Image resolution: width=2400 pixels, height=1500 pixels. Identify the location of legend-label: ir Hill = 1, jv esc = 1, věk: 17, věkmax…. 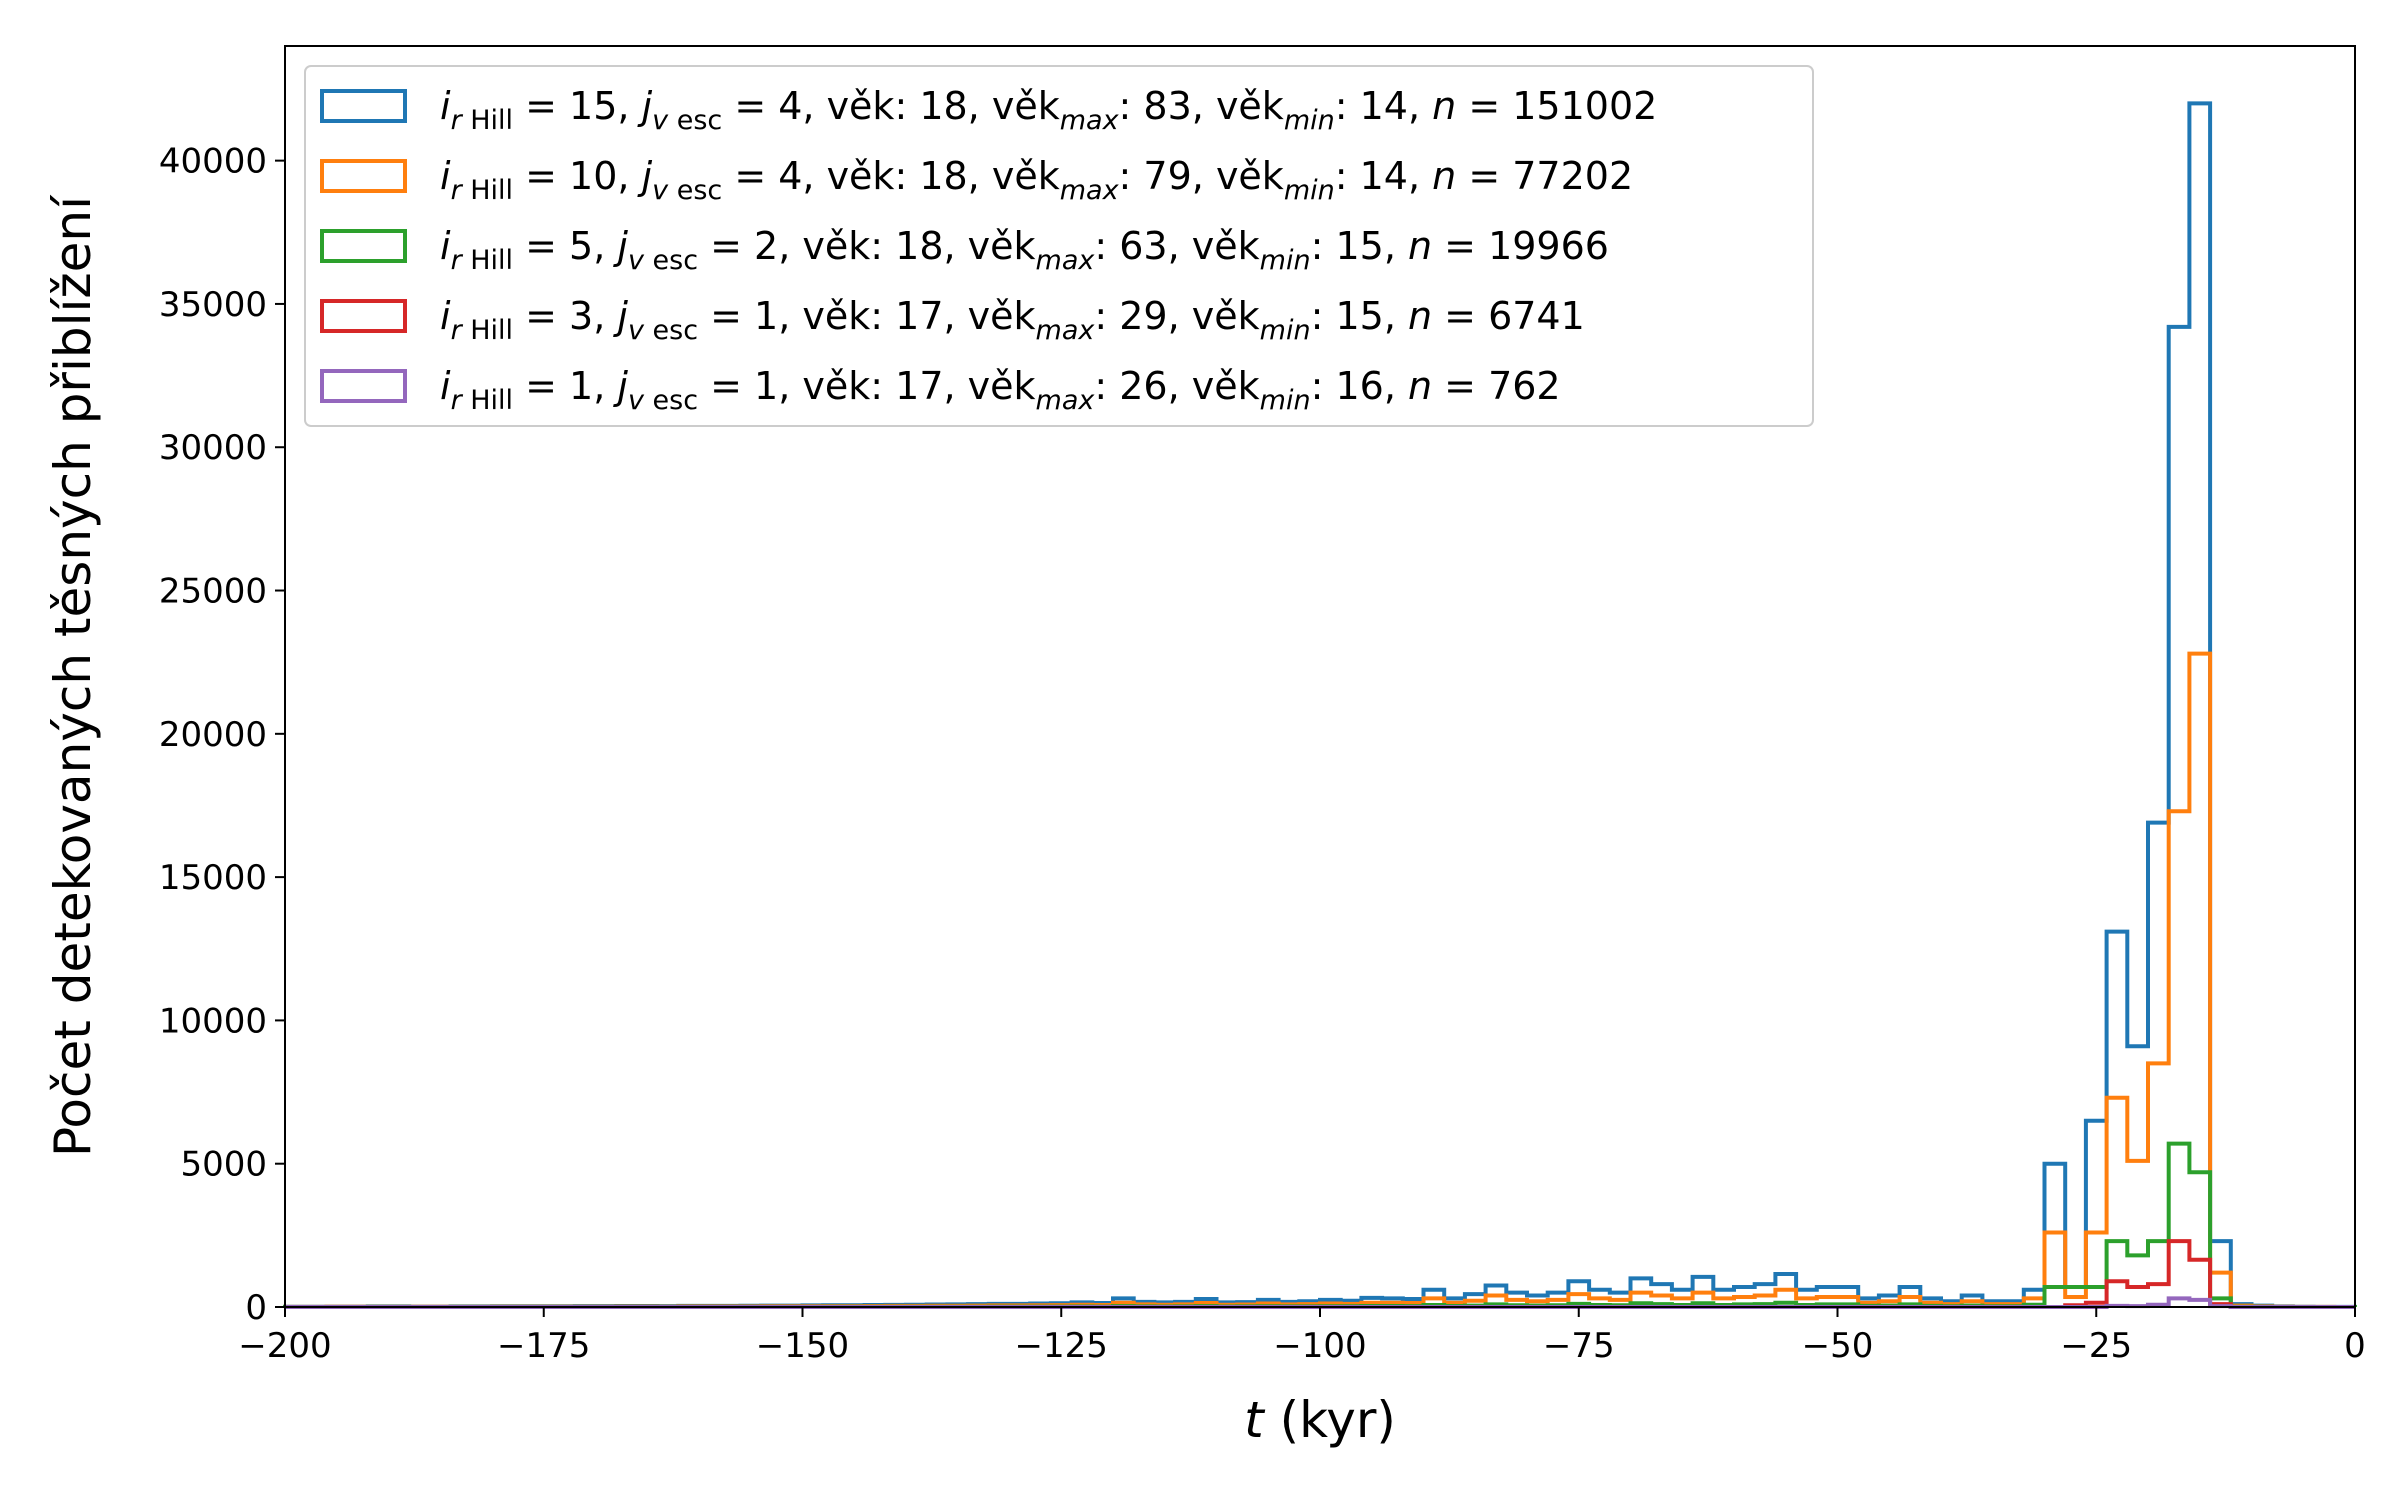
(1000, 390).